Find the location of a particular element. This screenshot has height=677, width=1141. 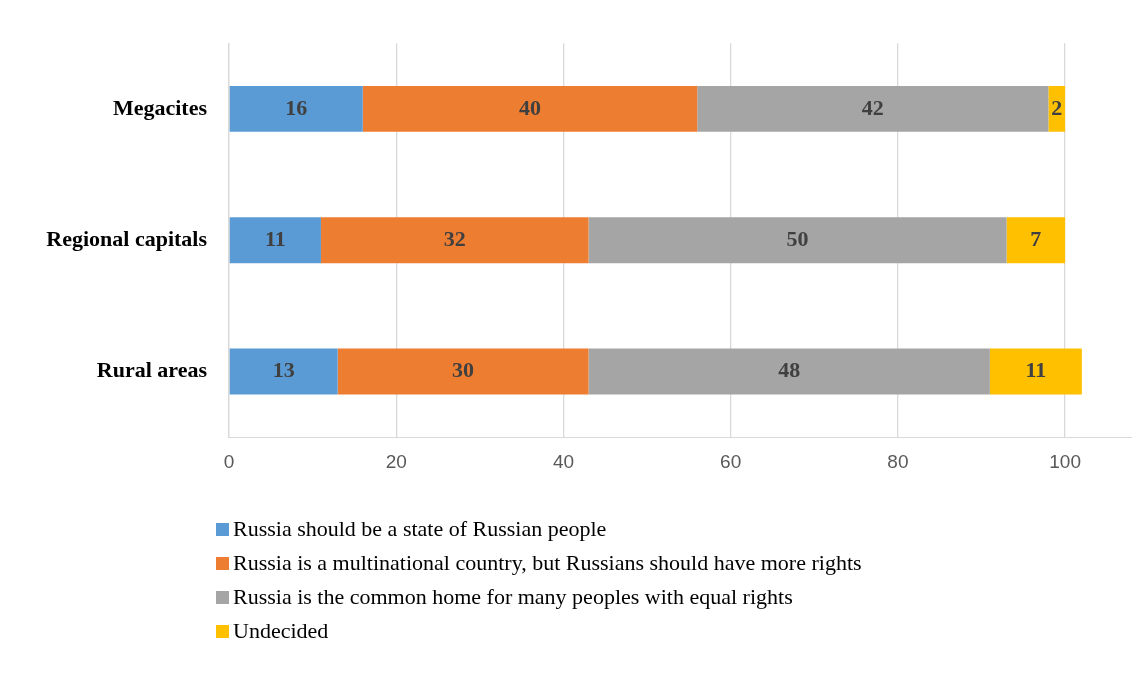

data-label: 2 is located at coordinates (1057, 107).